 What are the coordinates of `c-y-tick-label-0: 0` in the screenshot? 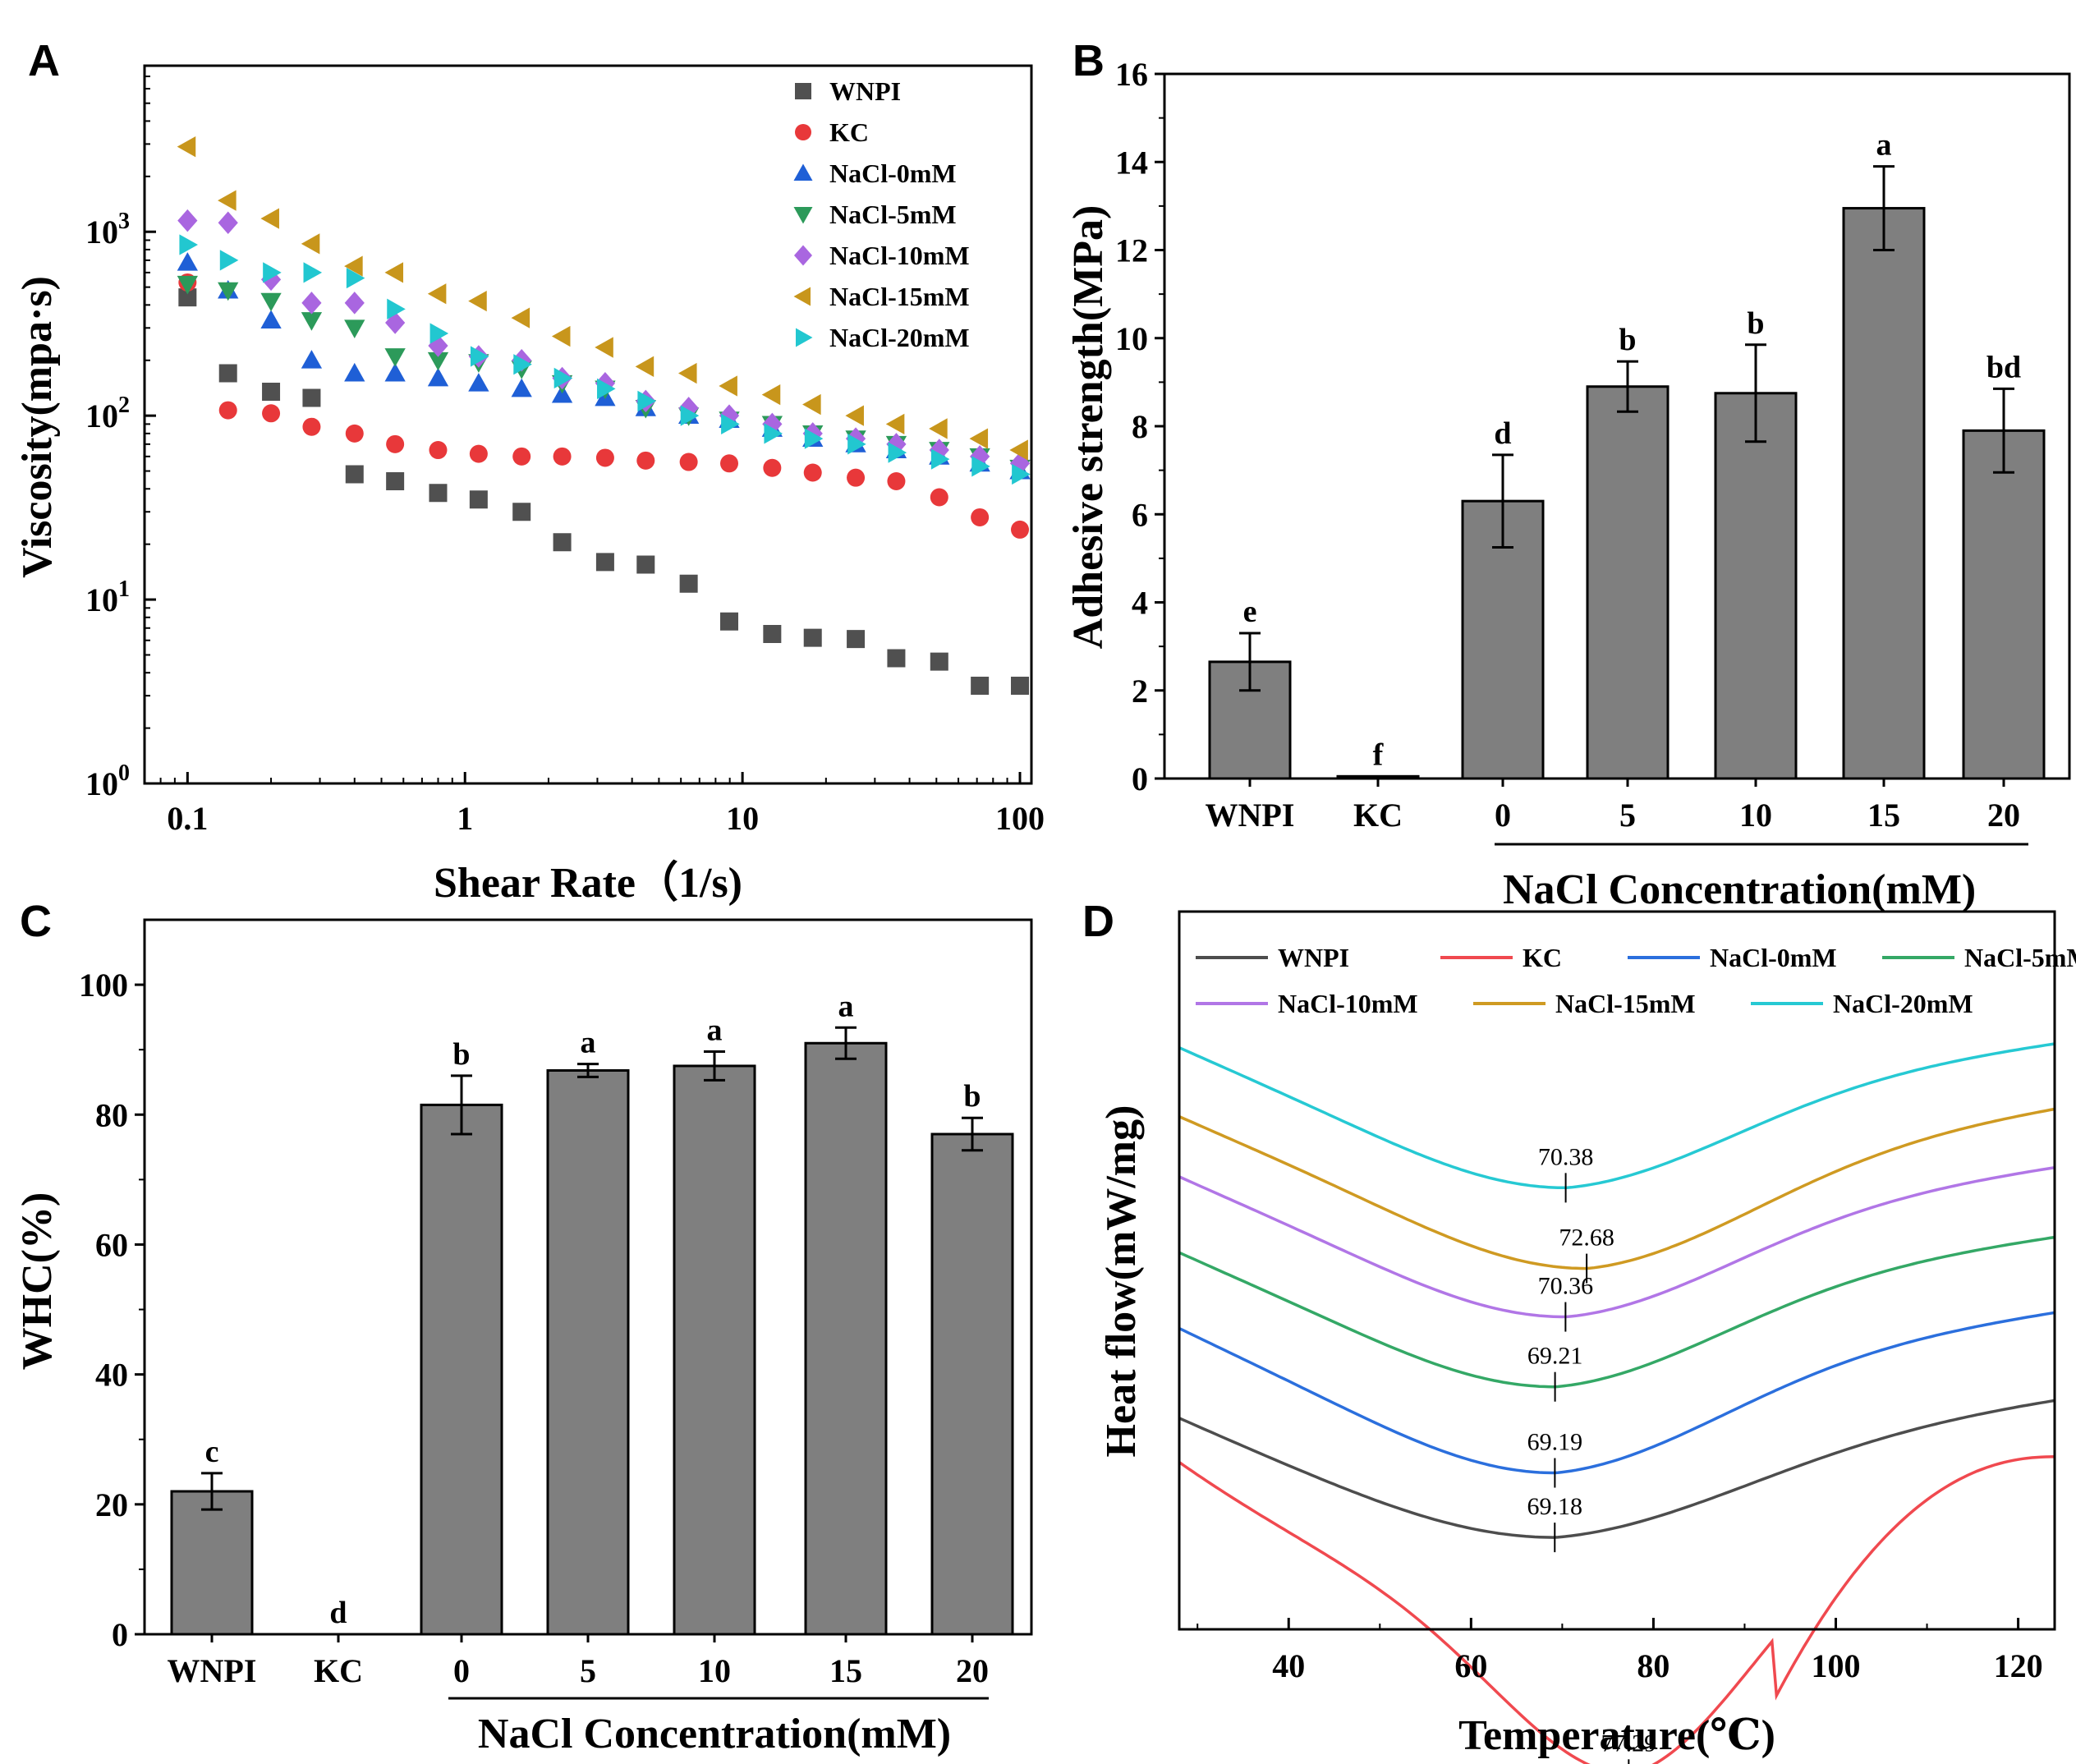 It's located at (120, 1634).